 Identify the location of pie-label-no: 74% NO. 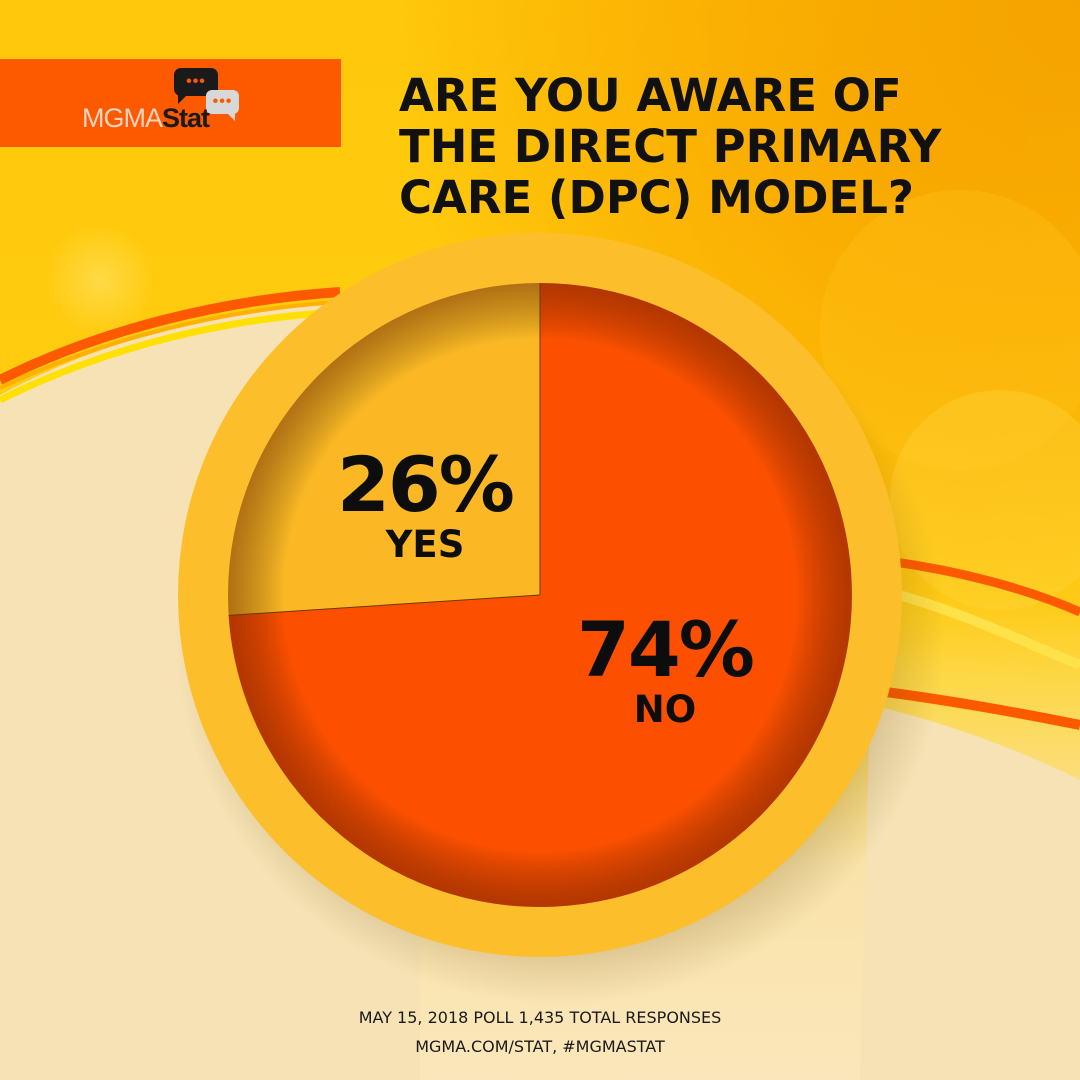
(665, 670).